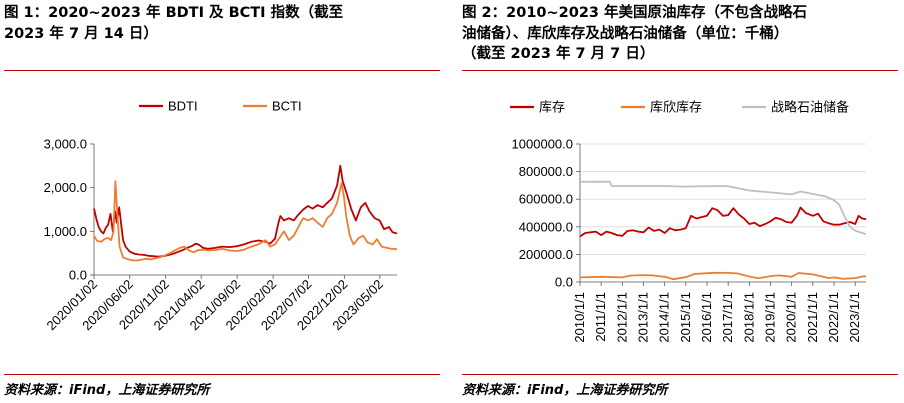 Image resolution: width=904 pixels, height=403 pixels. What do you see at coordinates (65, 231) in the screenshot?
I see `y-tick-label: 1,000.0` at bounding box center [65, 231].